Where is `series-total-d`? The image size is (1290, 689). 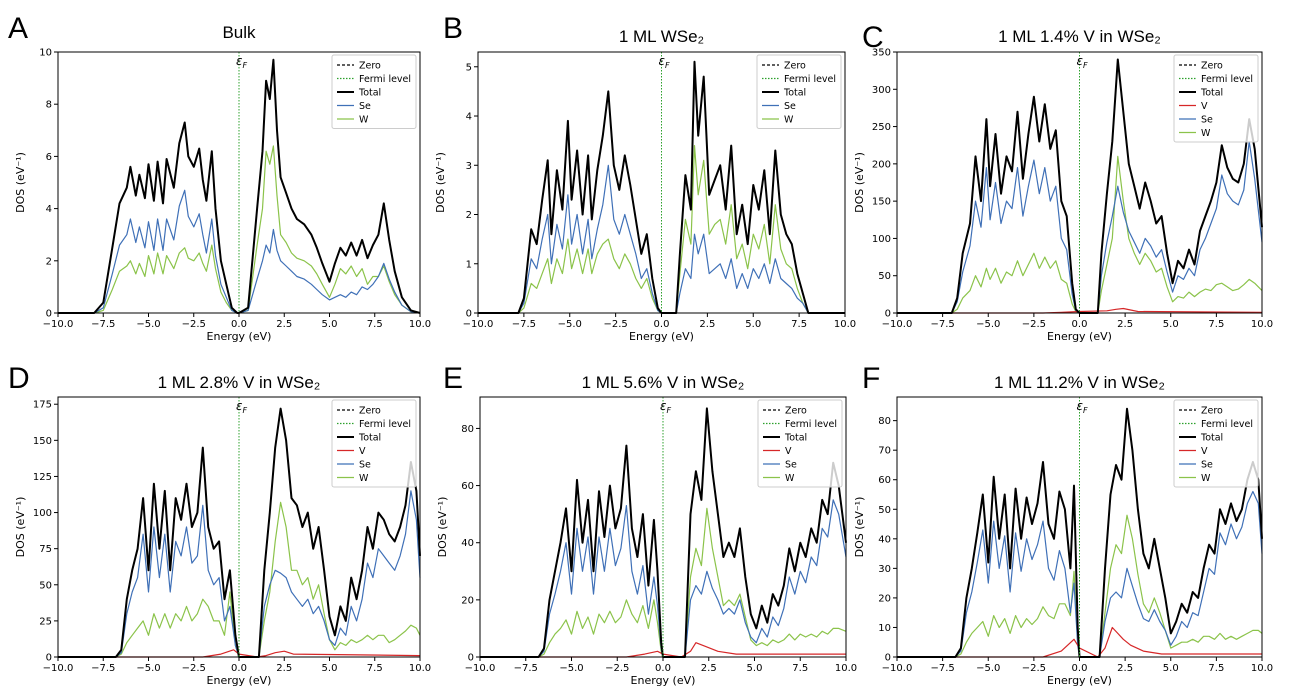 series-total-d is located at coordinates (239, 532).